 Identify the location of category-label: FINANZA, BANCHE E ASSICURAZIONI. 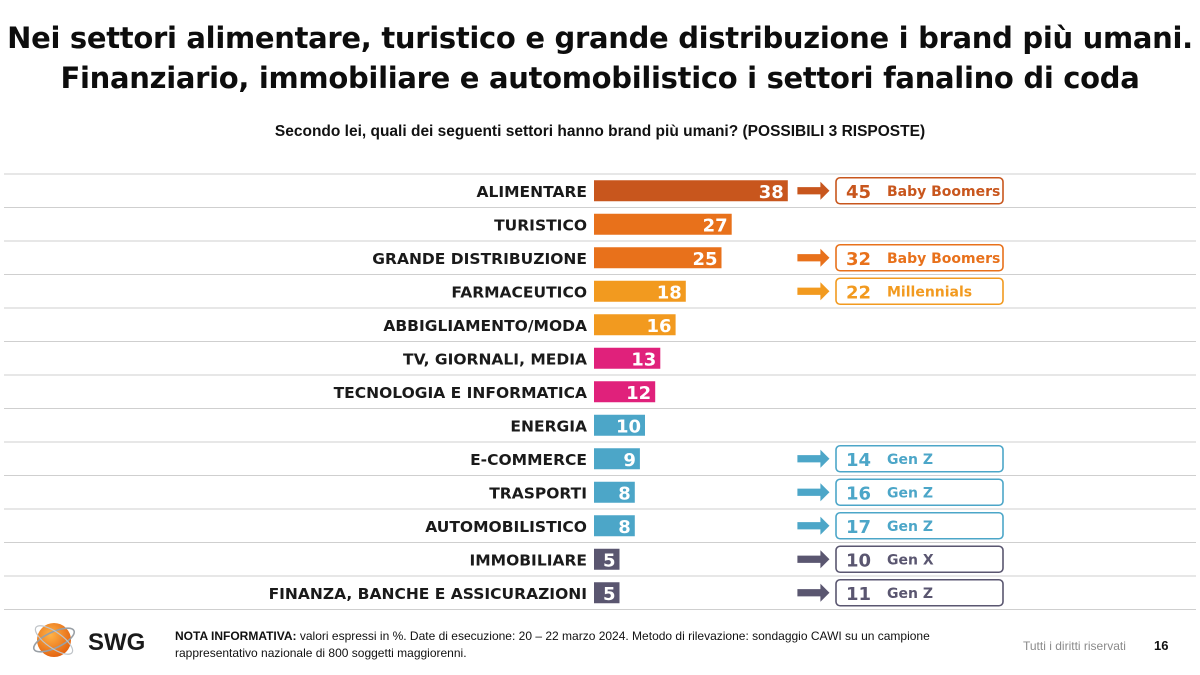
(428, 594).